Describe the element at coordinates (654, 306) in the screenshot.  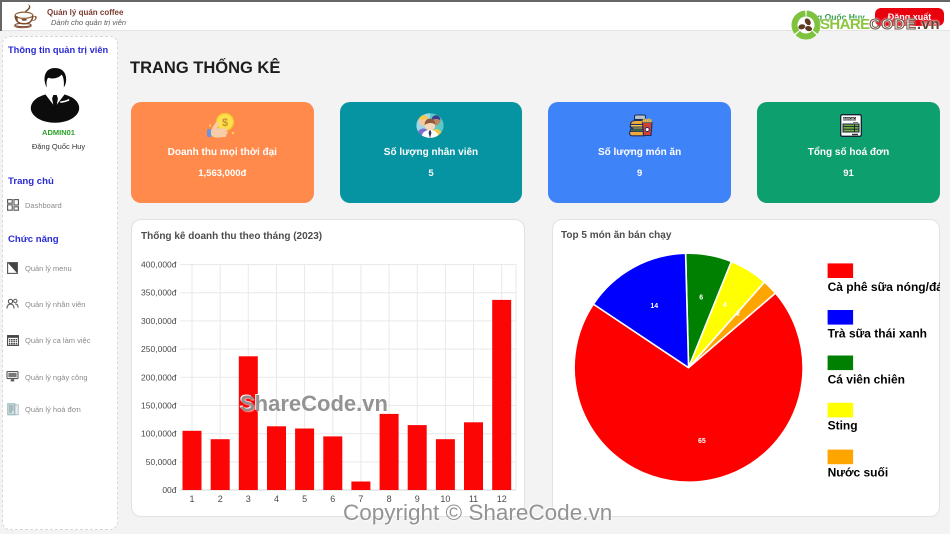
I see `svg-text: 14` at that location.